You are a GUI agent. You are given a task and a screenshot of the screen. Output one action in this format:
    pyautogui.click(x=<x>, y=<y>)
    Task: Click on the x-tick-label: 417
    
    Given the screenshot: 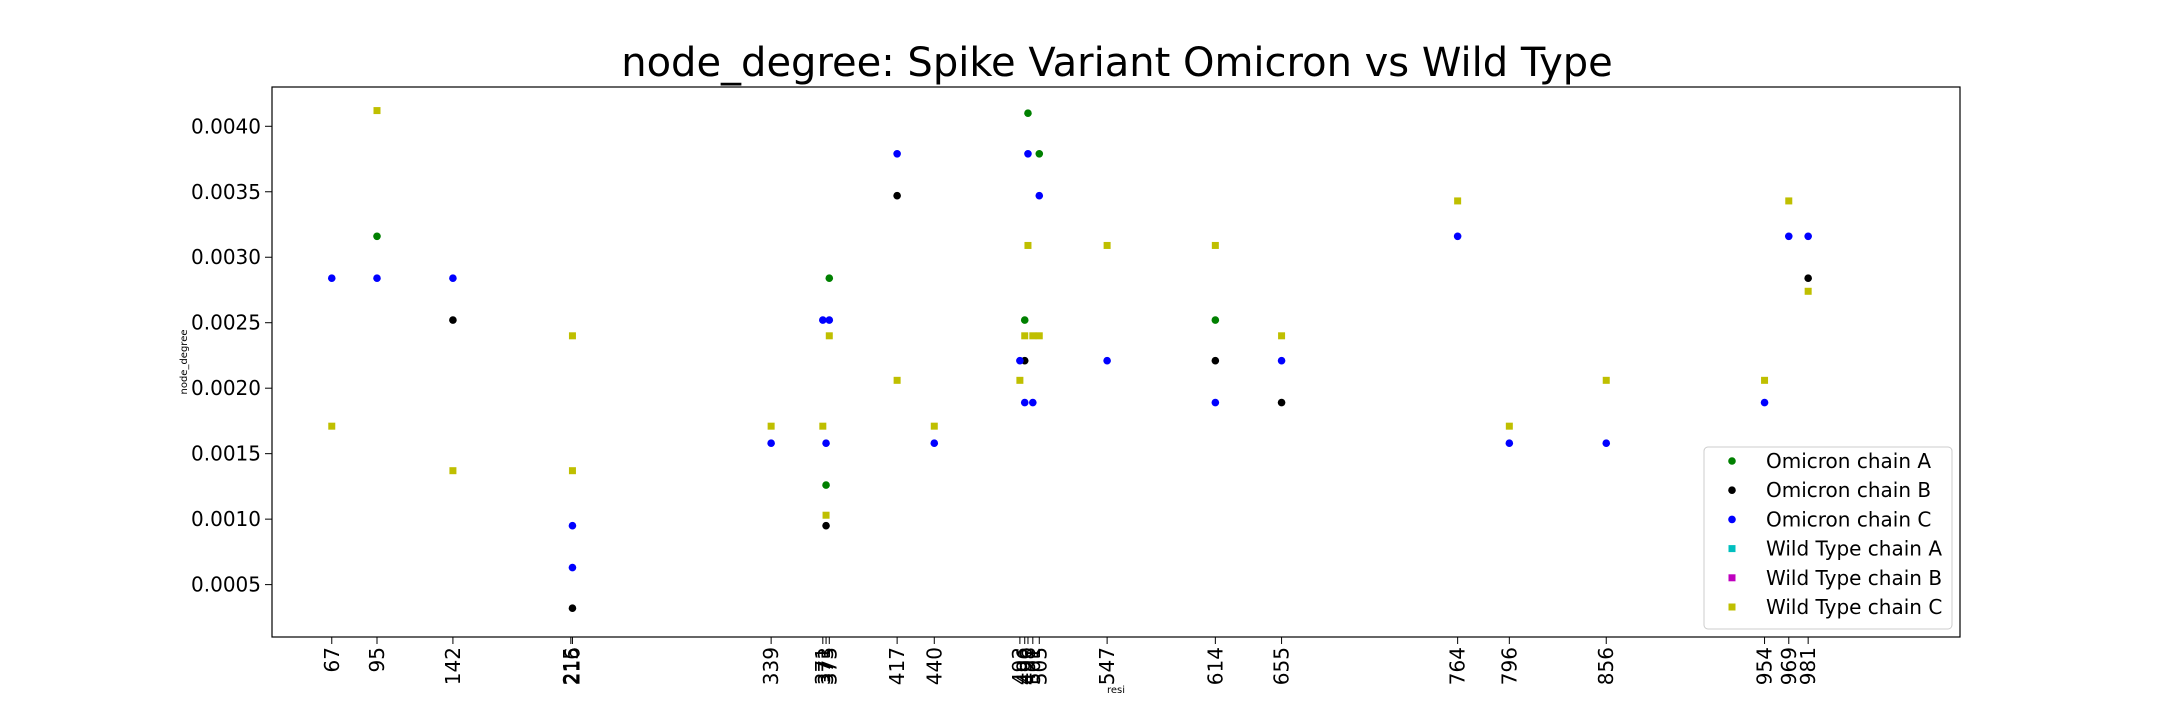 What is the action you would take?
    pyautogui.click(x=897, y=666)
    